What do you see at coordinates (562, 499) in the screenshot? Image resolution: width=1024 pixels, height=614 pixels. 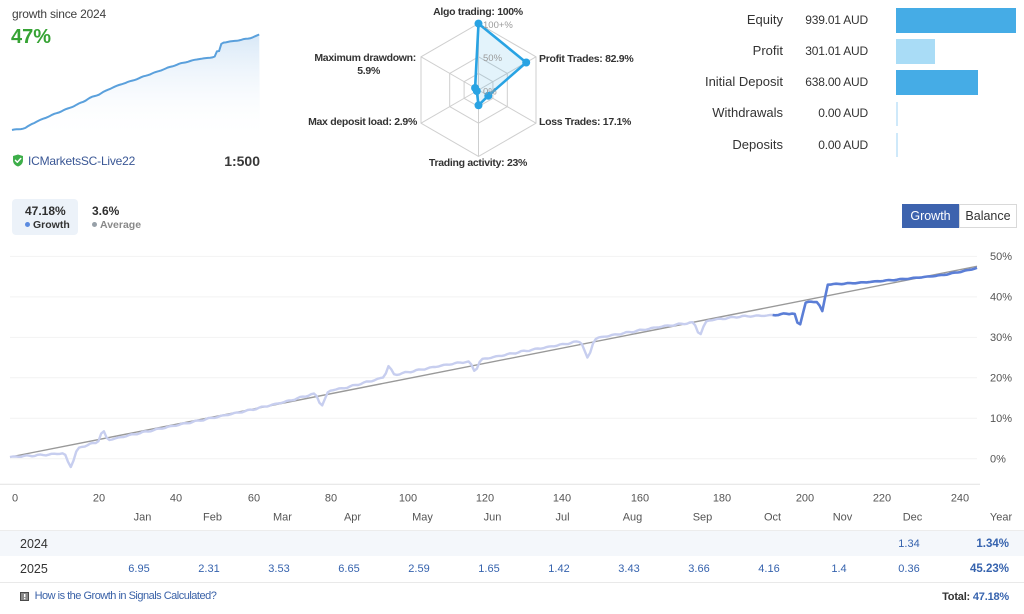 I see `svg-text: 140` at bounding box center [562, 499].